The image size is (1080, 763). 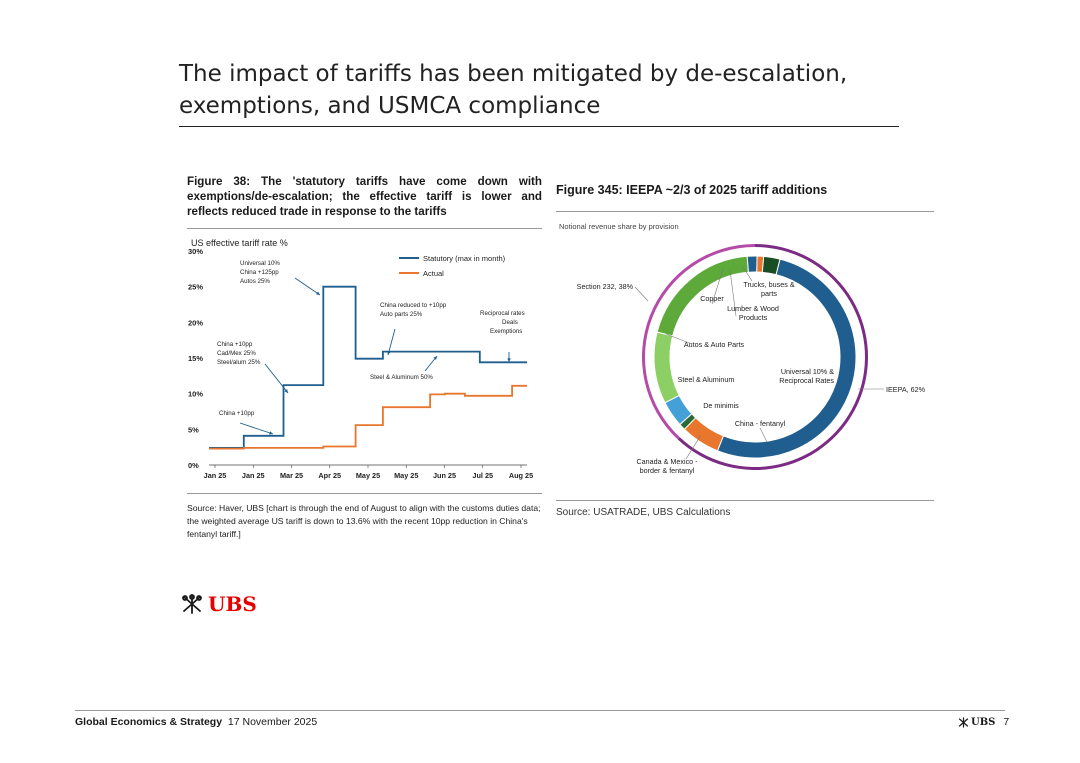 I want to click on chart-annotation: Reciprocal rates Deals Exemptions, so click(x=502, y=336).